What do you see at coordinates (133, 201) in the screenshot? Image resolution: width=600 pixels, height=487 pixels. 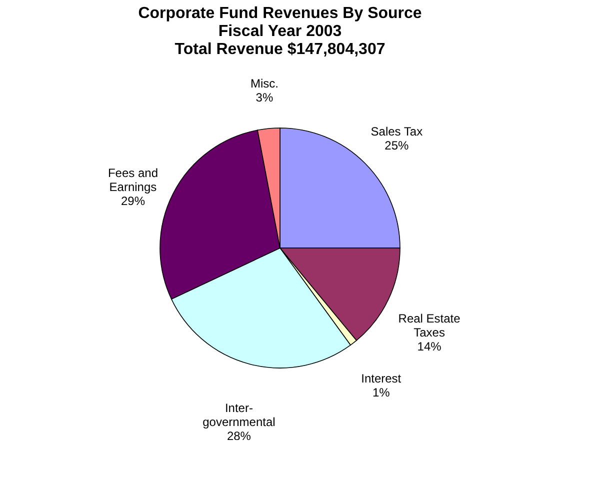 I see `data-label: 29%` at bounding box center [133, 201].